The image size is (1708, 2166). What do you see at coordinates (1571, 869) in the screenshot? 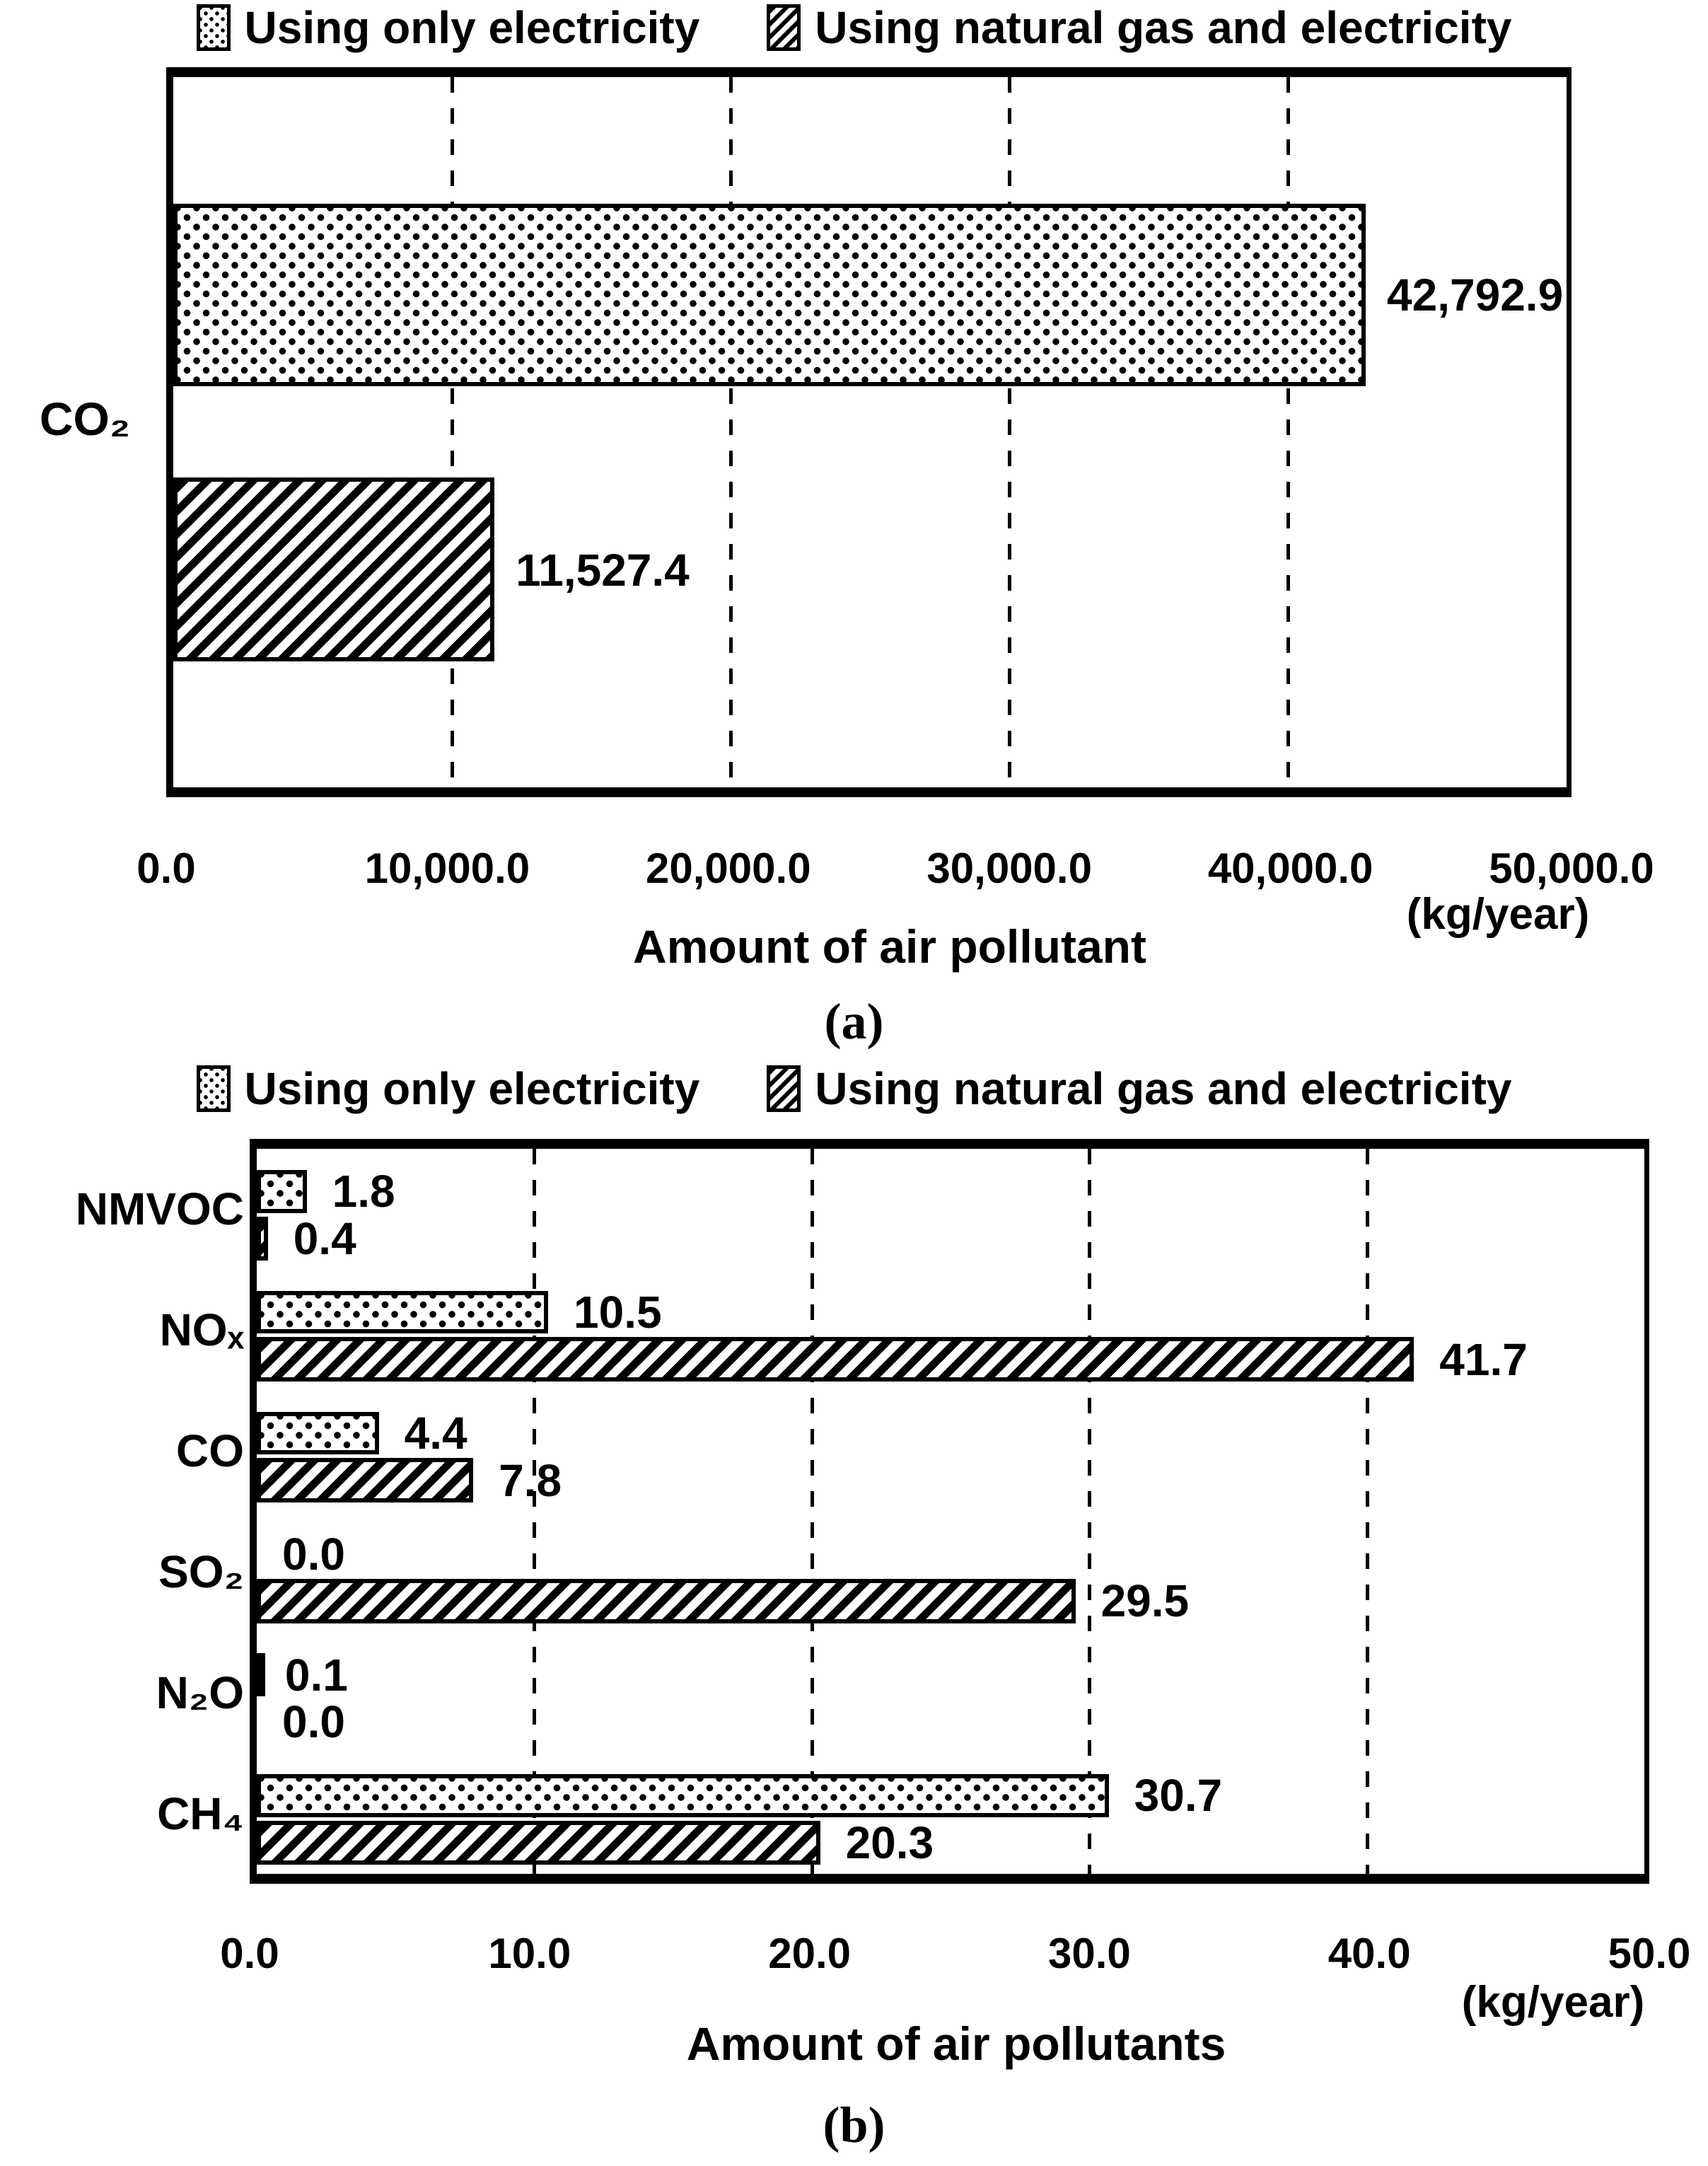
I see `tick-a-50000: 50,000.0` at bounding box center [1571, 869].